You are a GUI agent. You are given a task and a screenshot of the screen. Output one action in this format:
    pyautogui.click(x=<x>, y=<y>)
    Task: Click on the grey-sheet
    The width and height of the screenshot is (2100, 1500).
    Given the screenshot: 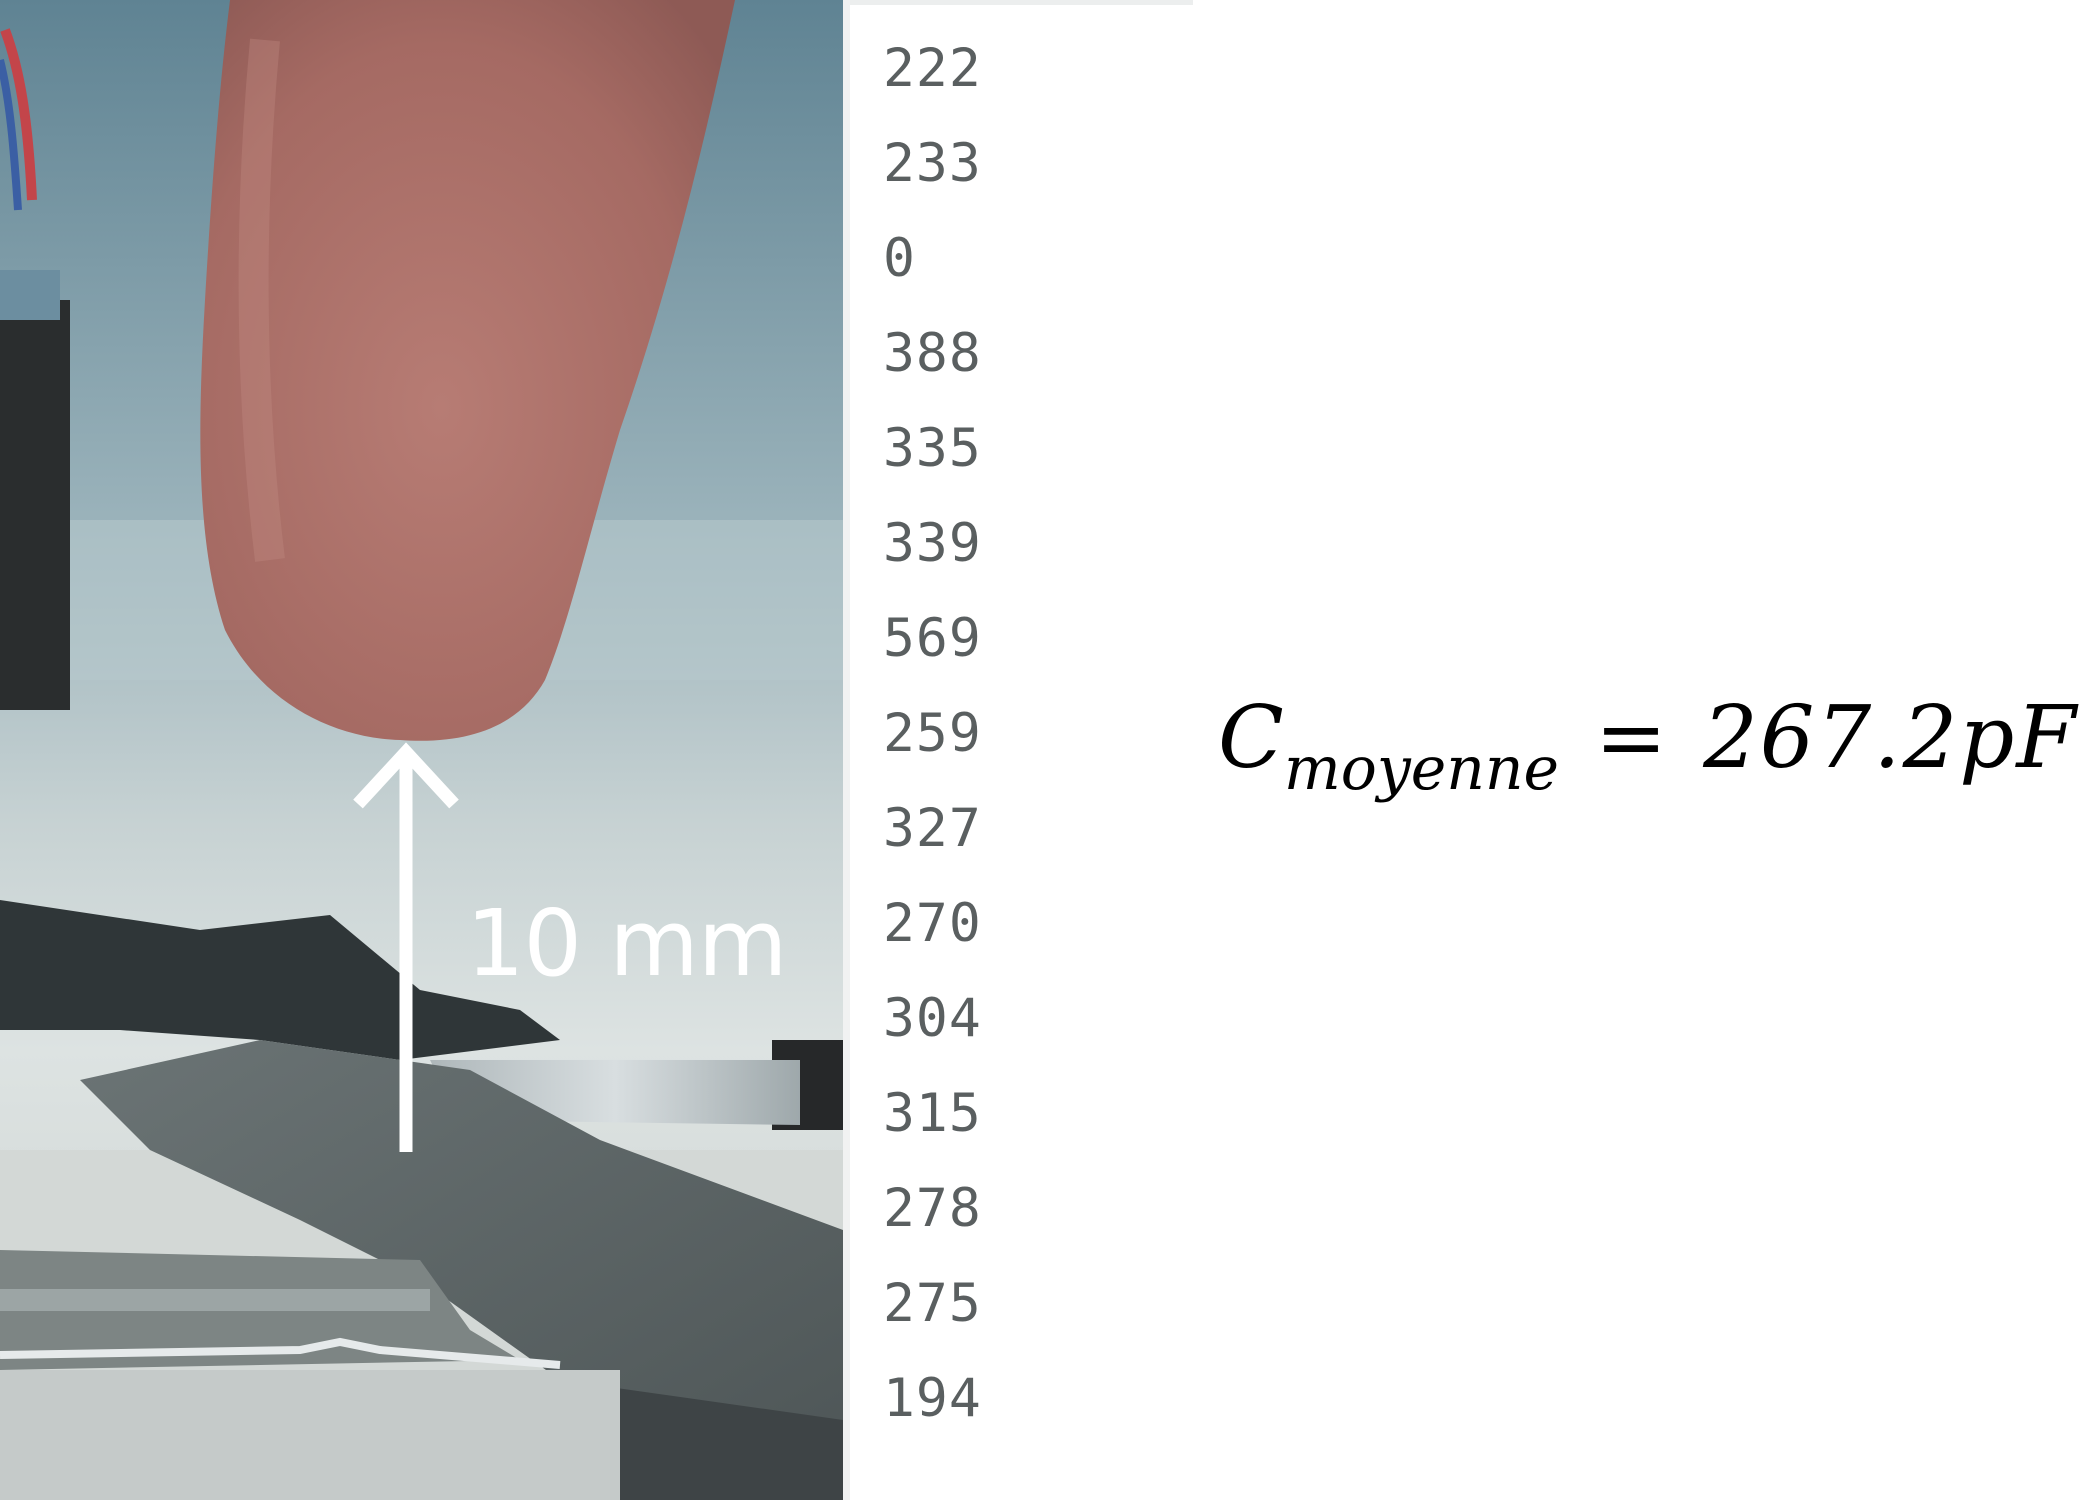 What is the action you would take?
    pyautogui.click(x=461, y=1270)
    